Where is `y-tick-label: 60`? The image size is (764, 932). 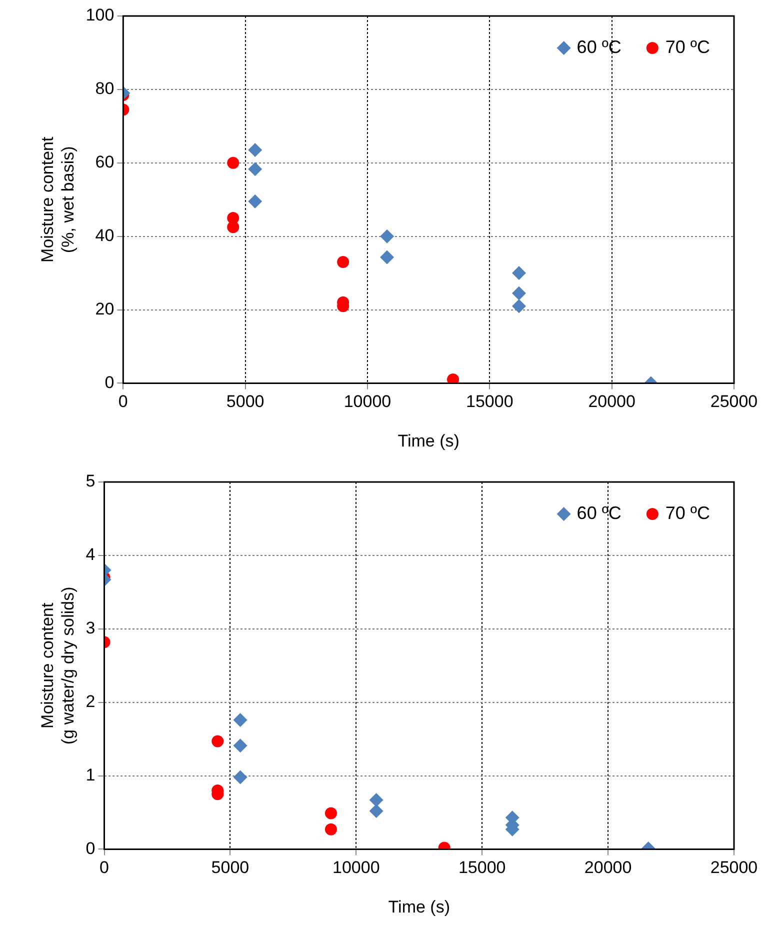
y-tick-label: 60 is located at coordinates (104, 162).